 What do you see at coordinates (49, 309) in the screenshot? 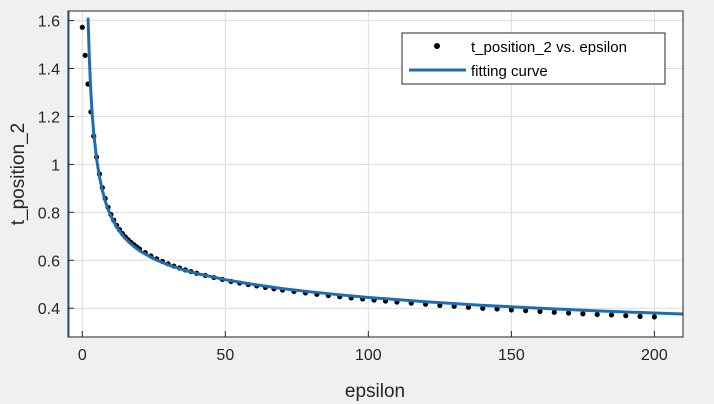
I see `y-tick-label: 0.4` at bounding box center [49, 309].